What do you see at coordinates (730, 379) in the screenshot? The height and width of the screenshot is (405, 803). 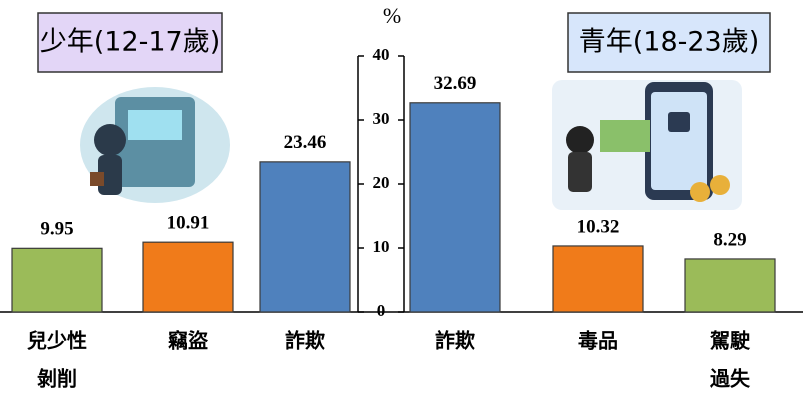 I see `x-tick-label: 過失` at bounding box center [730, 379].